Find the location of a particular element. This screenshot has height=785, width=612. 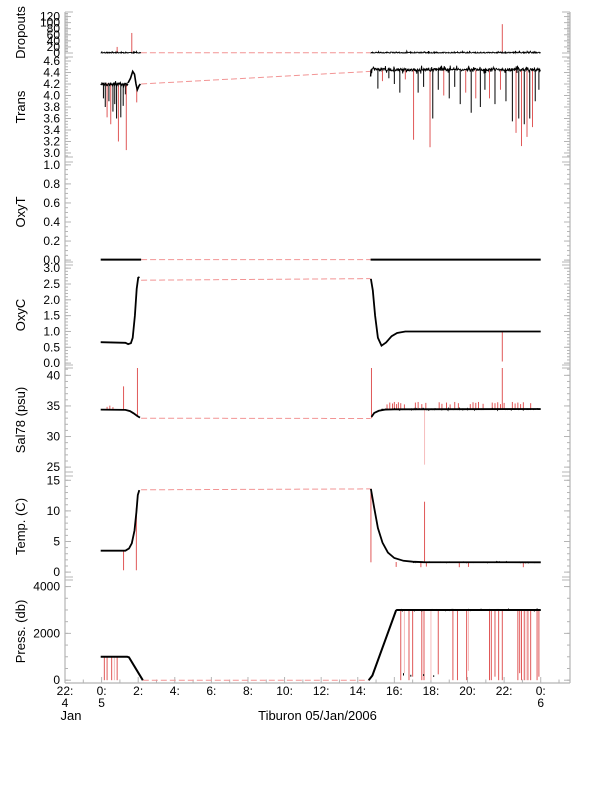

y-tick-label: 2.0 is located at coordinates (51, 300).